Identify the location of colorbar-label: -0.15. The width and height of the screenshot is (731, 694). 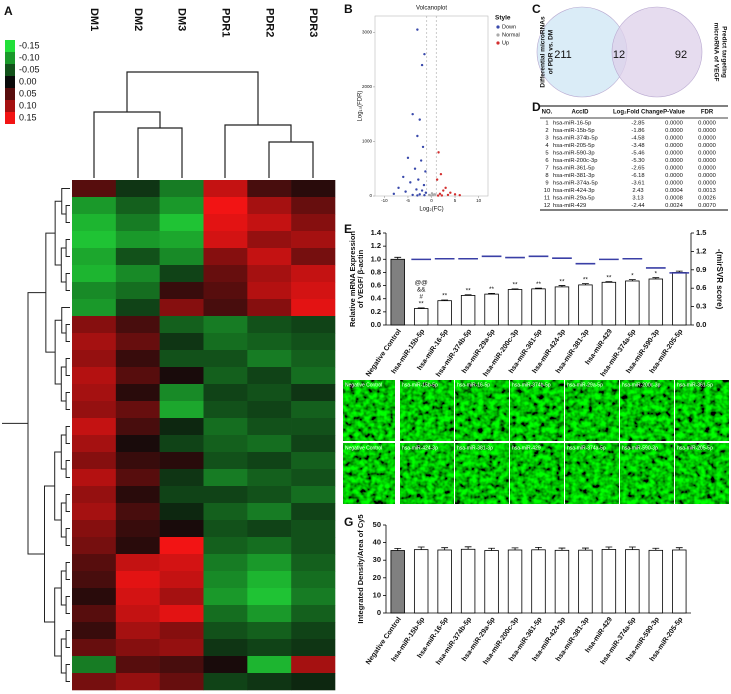
(29, 45).